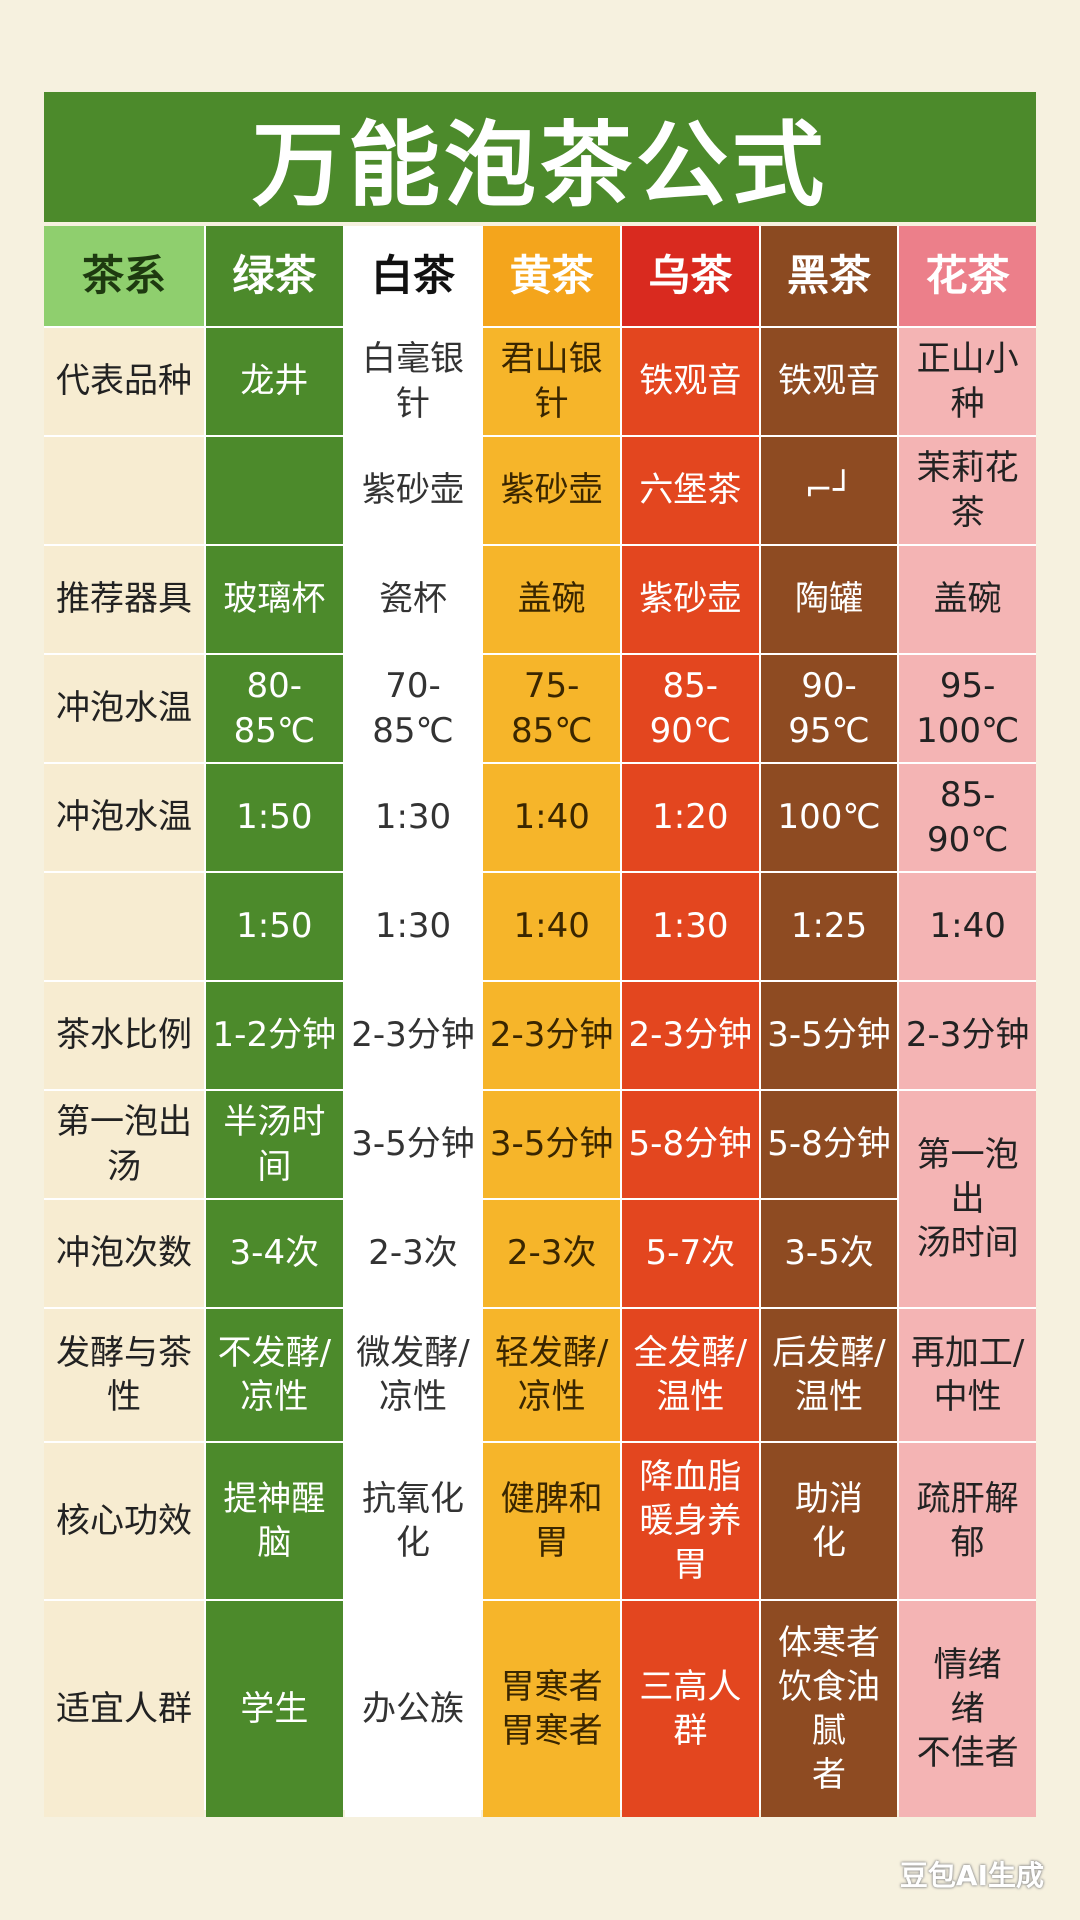 This screenshot has height=1920, width=1080. I want to click on table-cell: 抗氧化 化, so click(413, 1521).